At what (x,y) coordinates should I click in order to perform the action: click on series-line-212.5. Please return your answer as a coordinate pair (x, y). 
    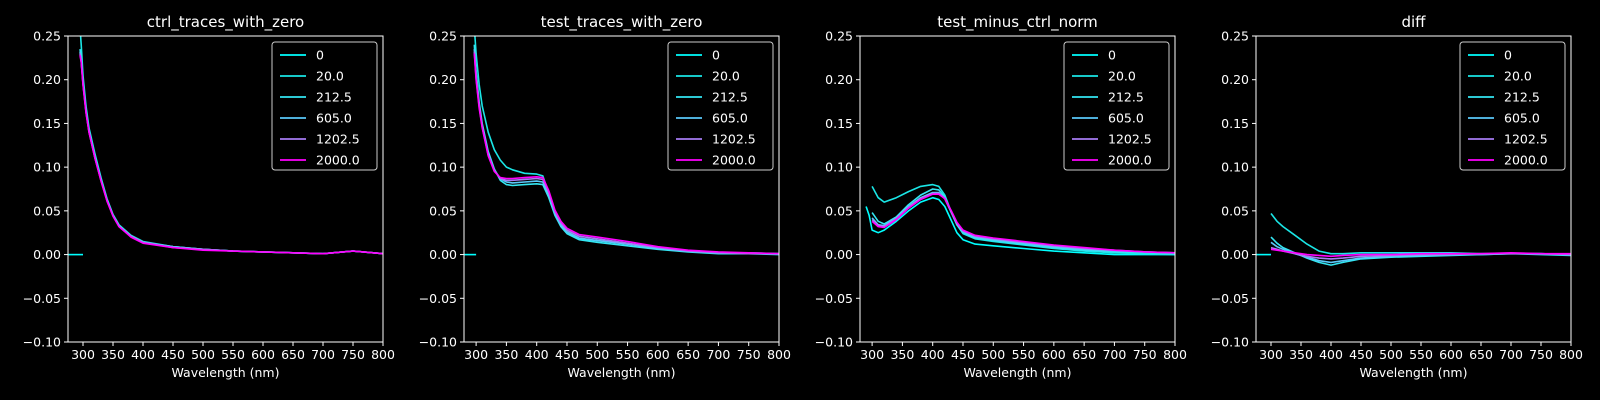
    Looking at the image, I should click on (1420, 251).